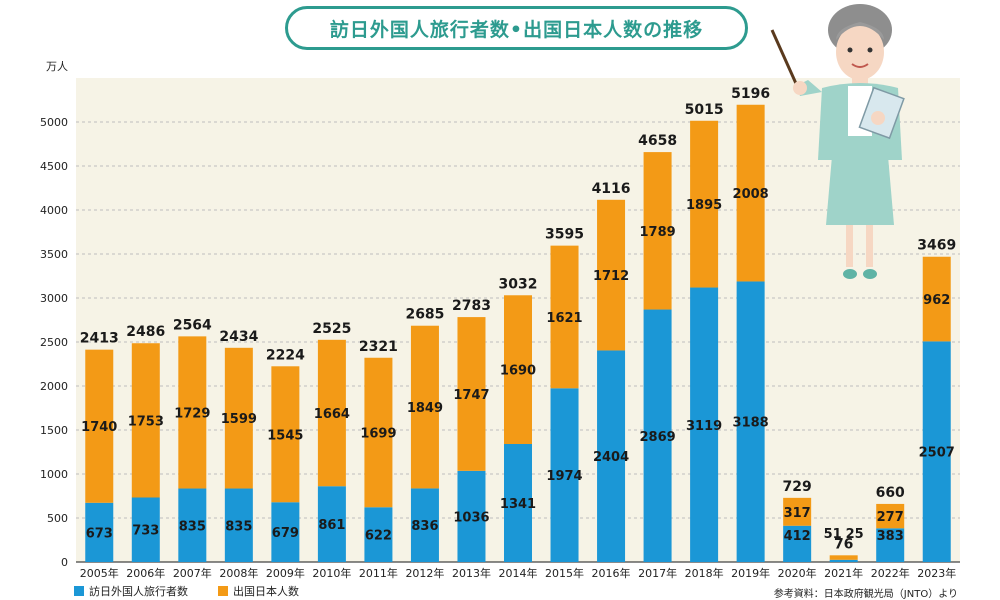 The height and width of the screenshot is (600, 1000). I want to click on label-visitors: 679, so click(285, 533).